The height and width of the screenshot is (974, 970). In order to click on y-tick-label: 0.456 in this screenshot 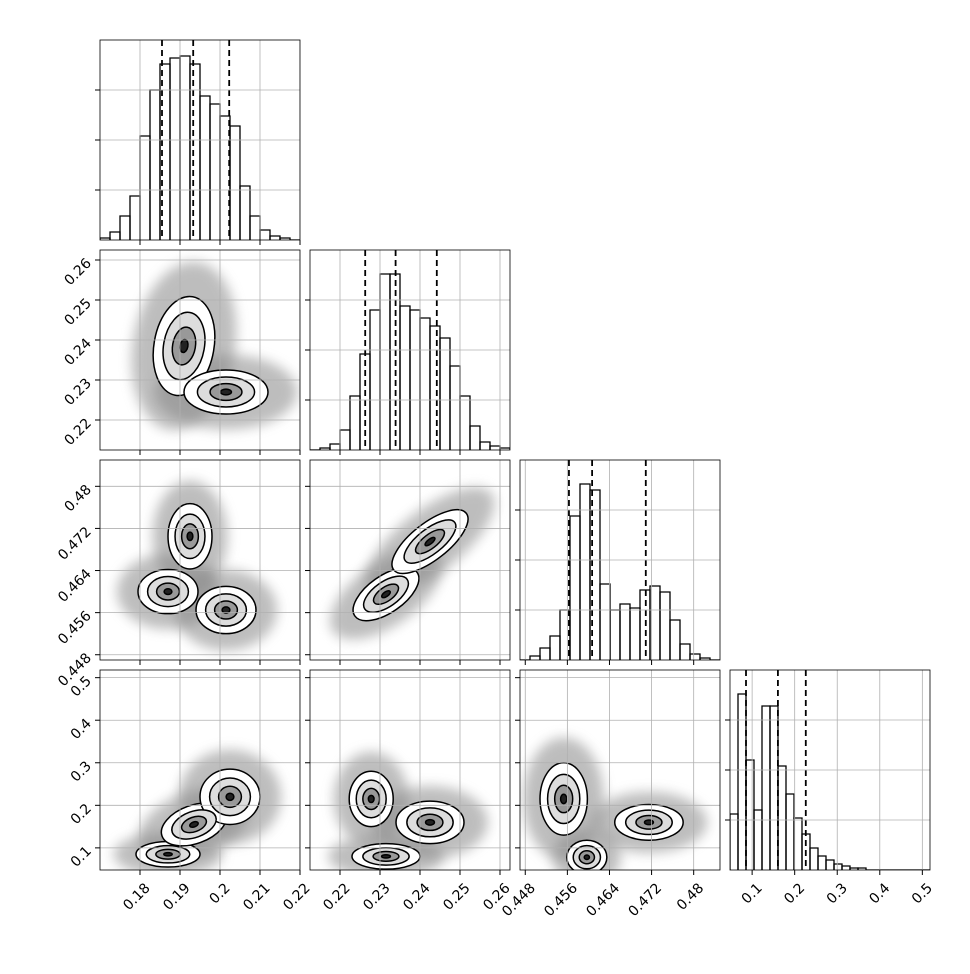, I will do `click(75, 628)`.